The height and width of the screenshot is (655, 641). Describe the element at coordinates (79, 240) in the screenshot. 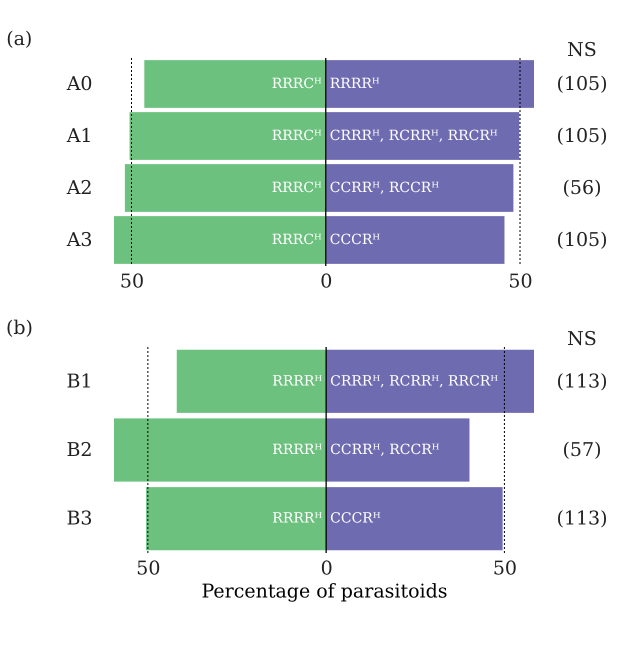

I see `y-tick-label: A3` at that location.